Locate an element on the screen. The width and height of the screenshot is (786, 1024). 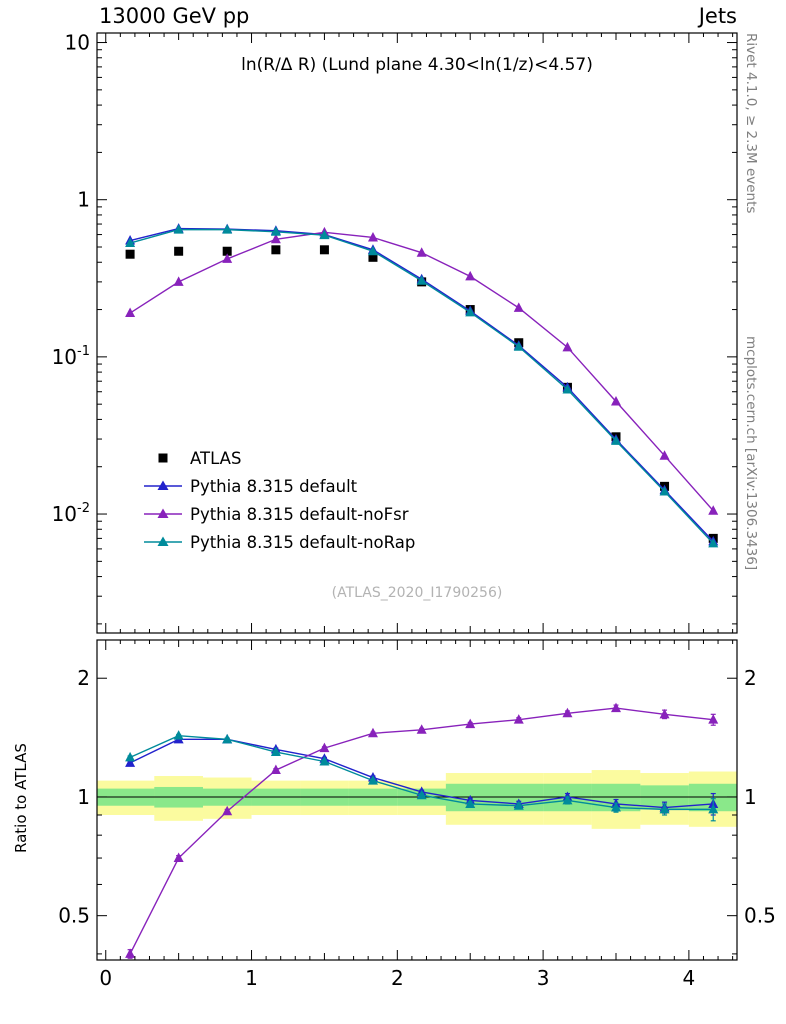
legend-item-atlas: ATLAS is located at coordinates (277, 458).